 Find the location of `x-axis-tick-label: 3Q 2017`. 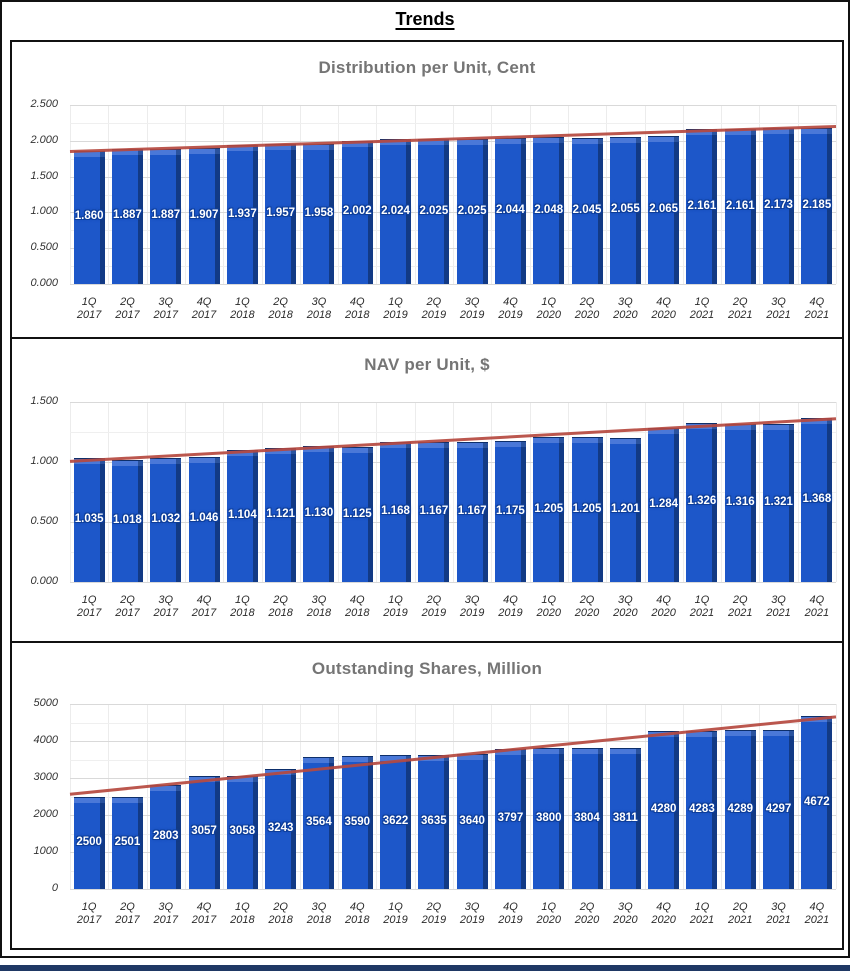

x-axis-tick-label: 3Q 2017 is located at coordinates (165, 913).